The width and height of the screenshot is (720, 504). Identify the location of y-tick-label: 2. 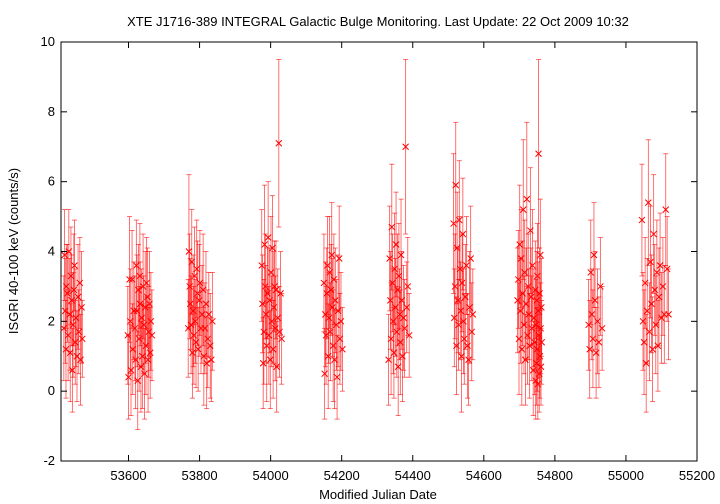
(51, 320).